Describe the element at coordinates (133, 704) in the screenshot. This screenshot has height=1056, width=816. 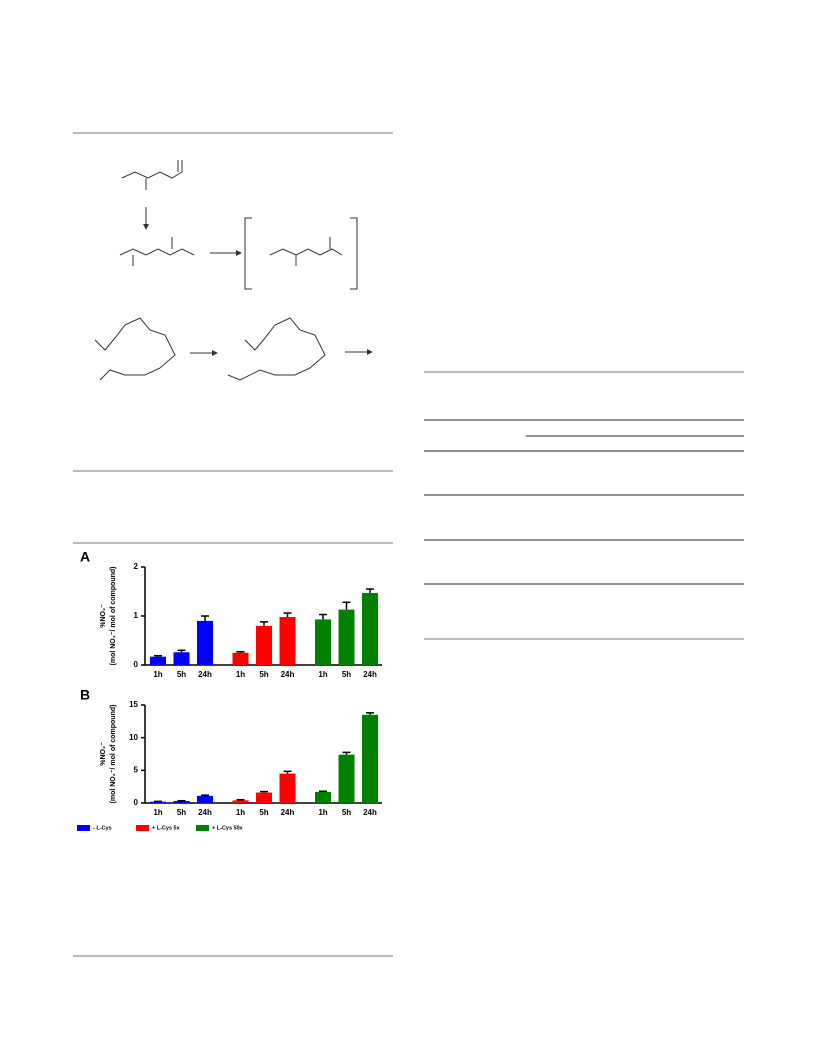
I see `y-tick-label: 15` at that location.